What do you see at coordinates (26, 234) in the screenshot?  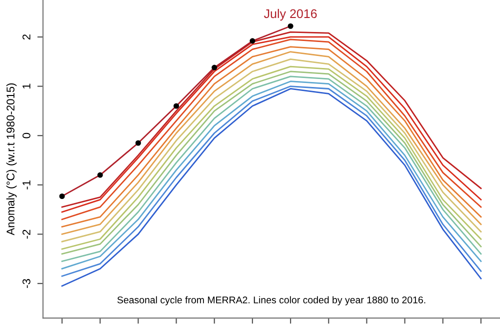 I see `y-tick-label: -2` at bounding box center [26, 234].